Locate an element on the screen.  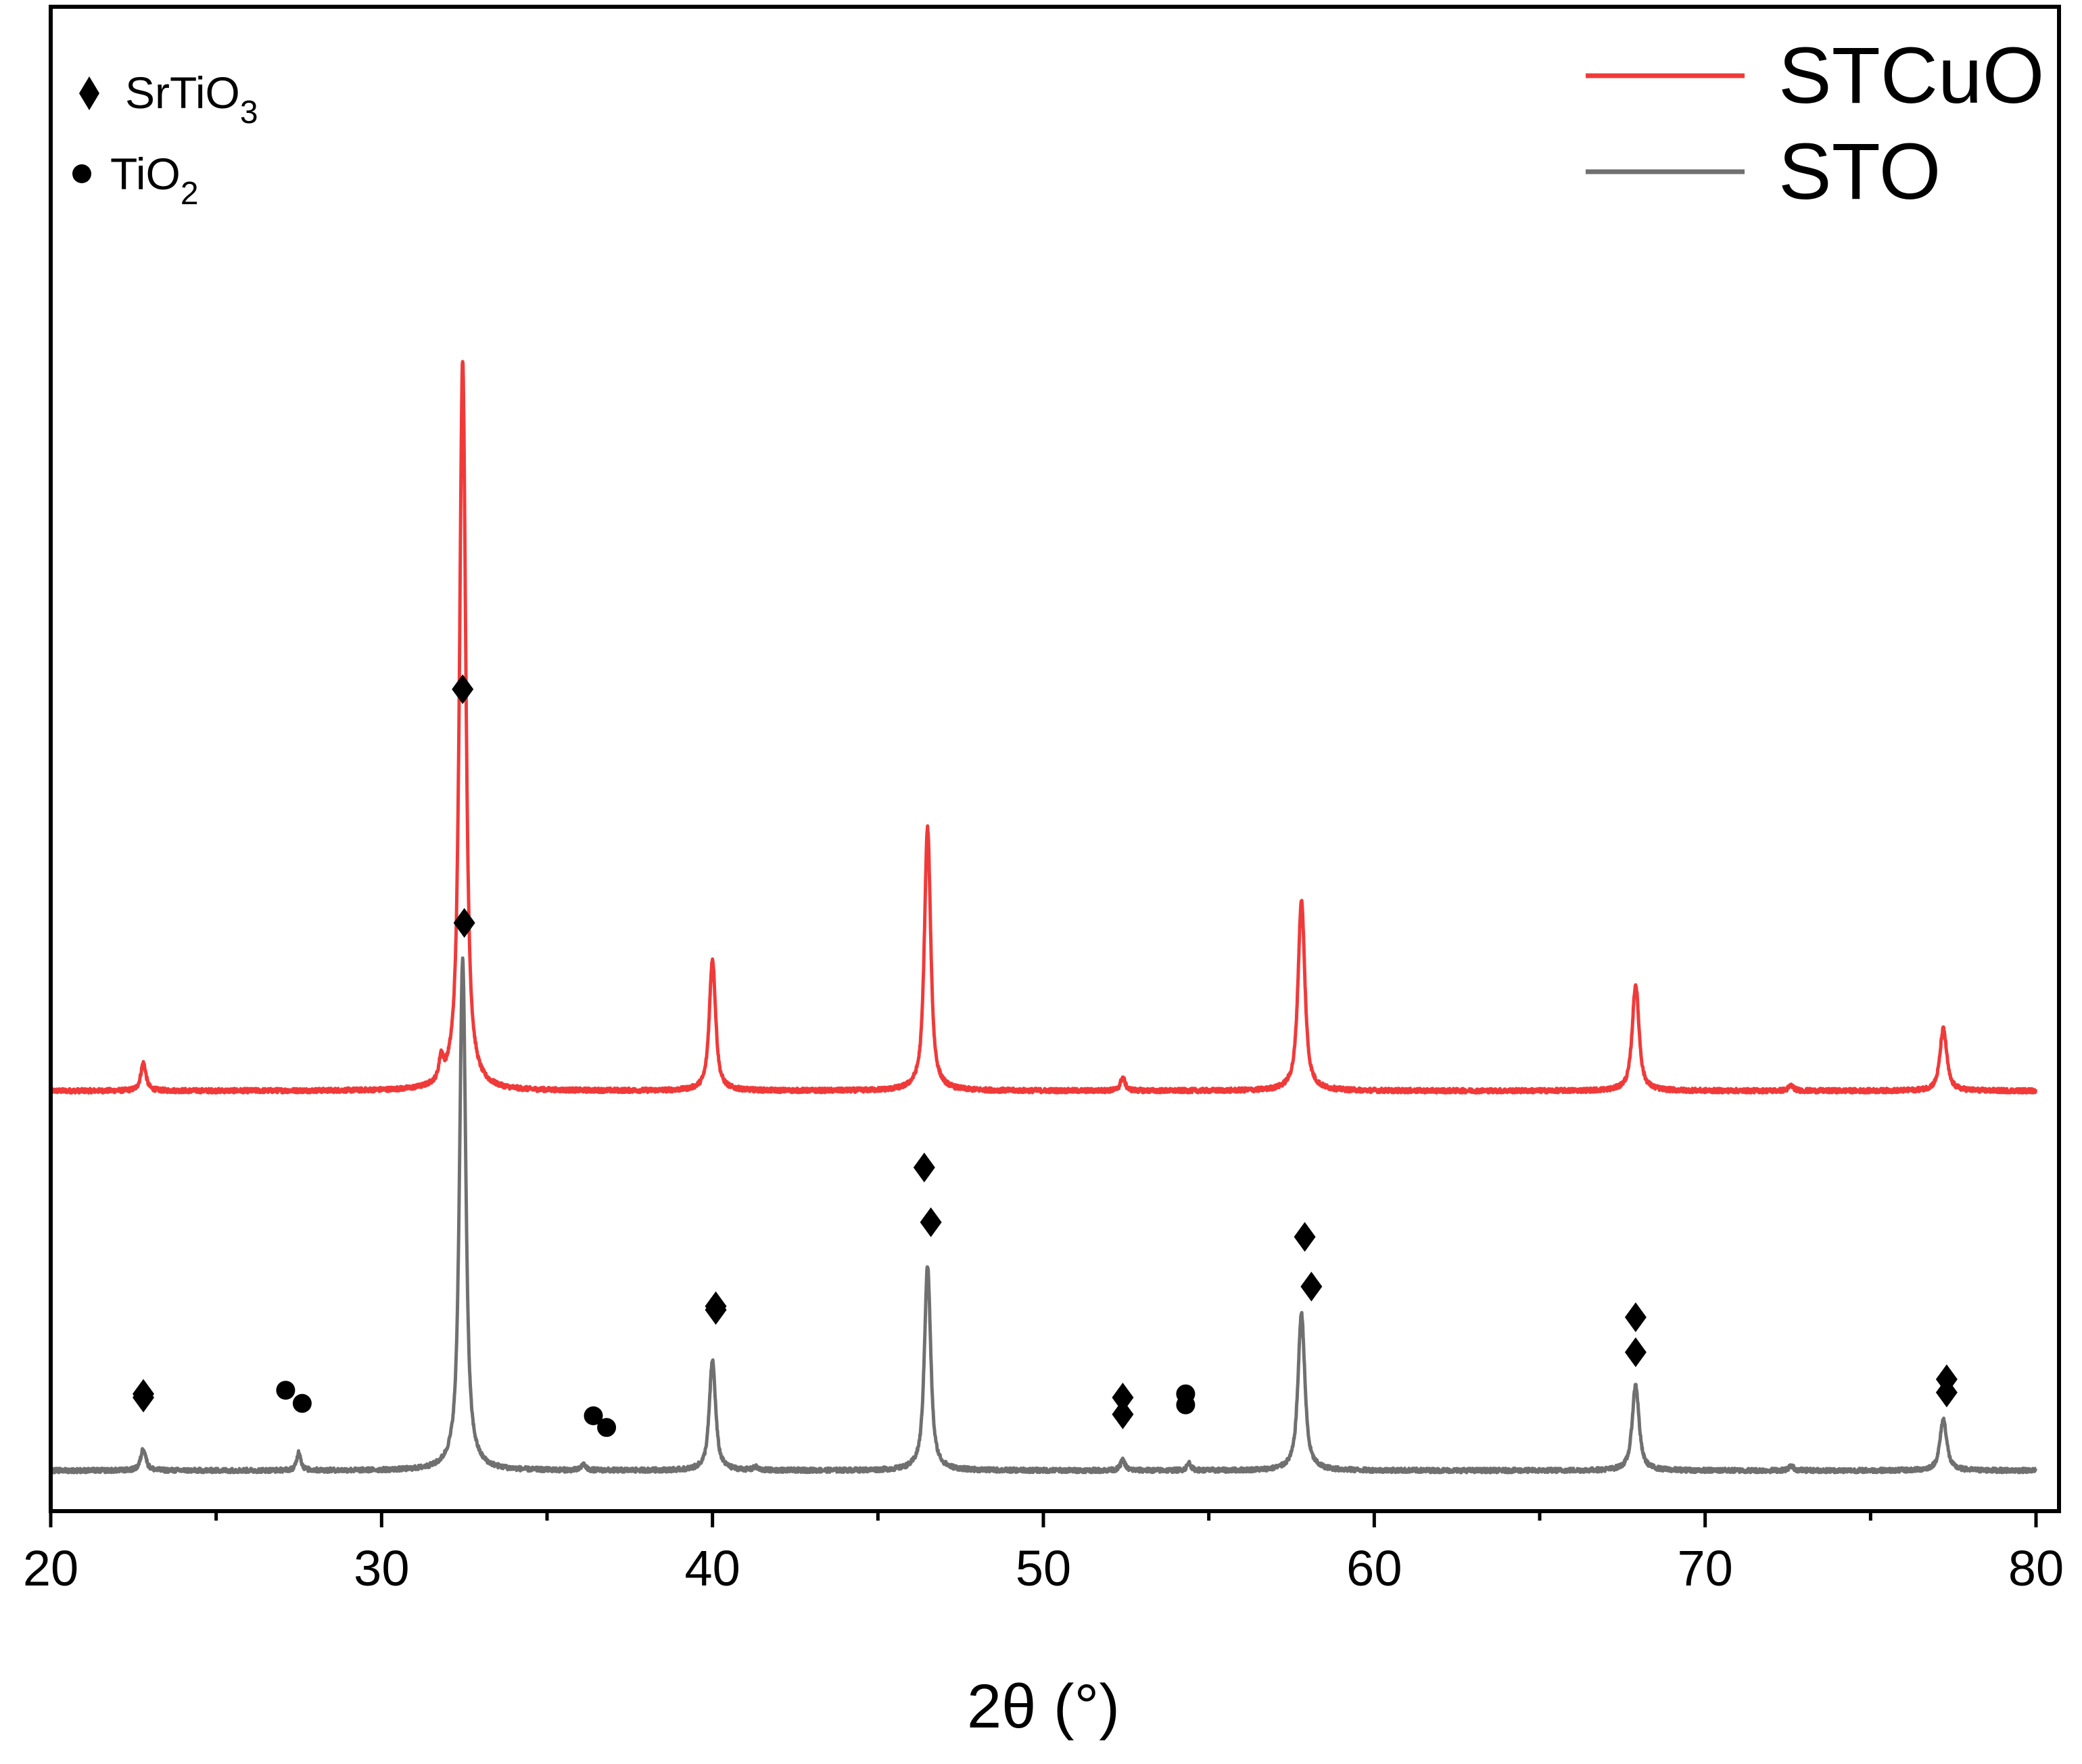
x-axis-title: 2θ (°) is located at coordinates (1043, 1707).